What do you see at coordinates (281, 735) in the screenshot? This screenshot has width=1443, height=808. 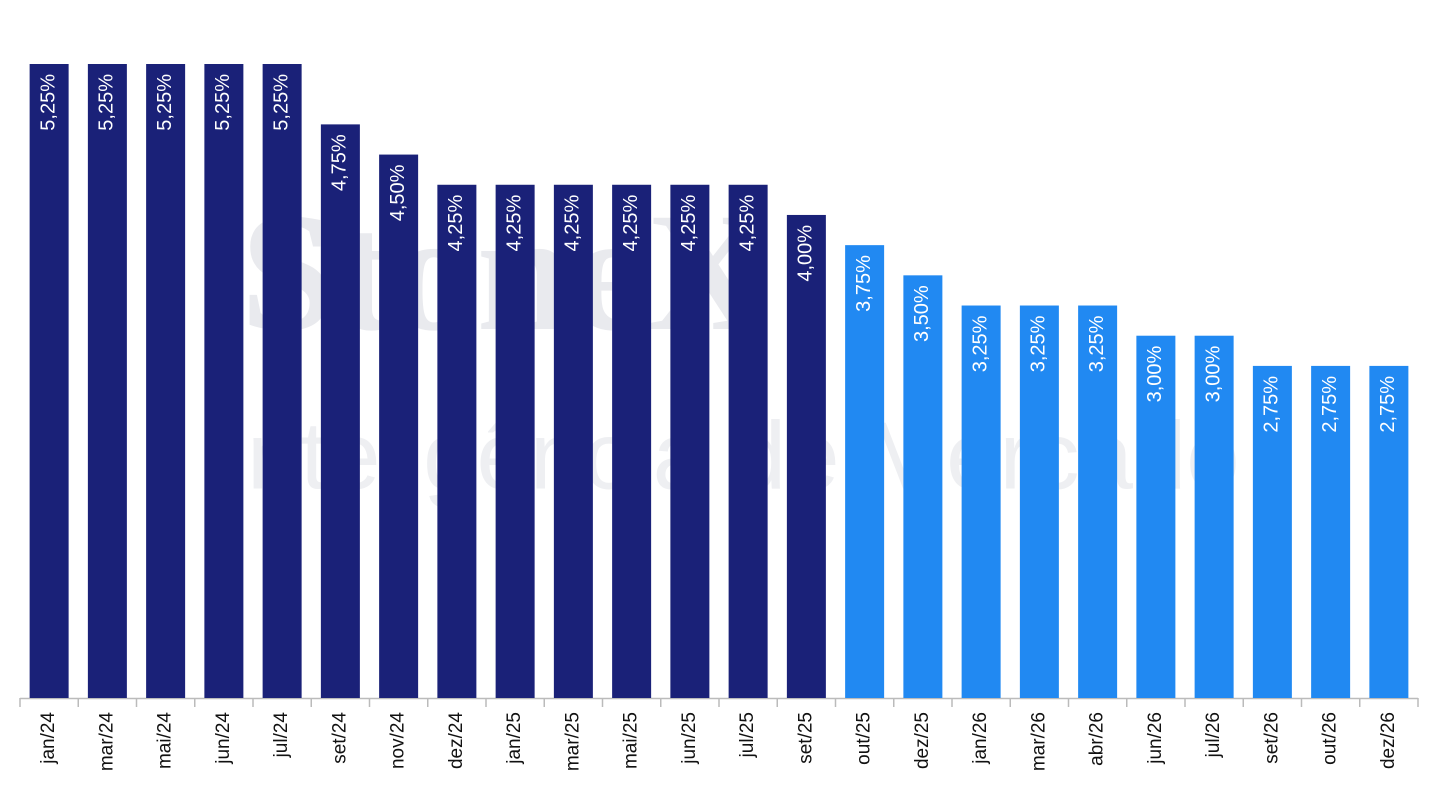 I see `x-tick-label: jul/24` at bounding box center [281, 735].